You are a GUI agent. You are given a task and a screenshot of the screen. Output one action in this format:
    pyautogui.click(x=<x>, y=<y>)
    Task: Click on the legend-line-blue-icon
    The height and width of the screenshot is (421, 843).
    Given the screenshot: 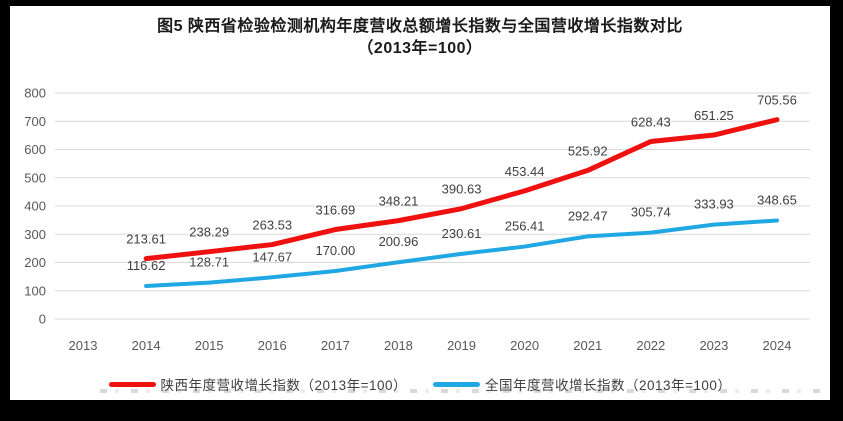 What is the action you would take?
    pyautogui.click(x=456, y=384)
    